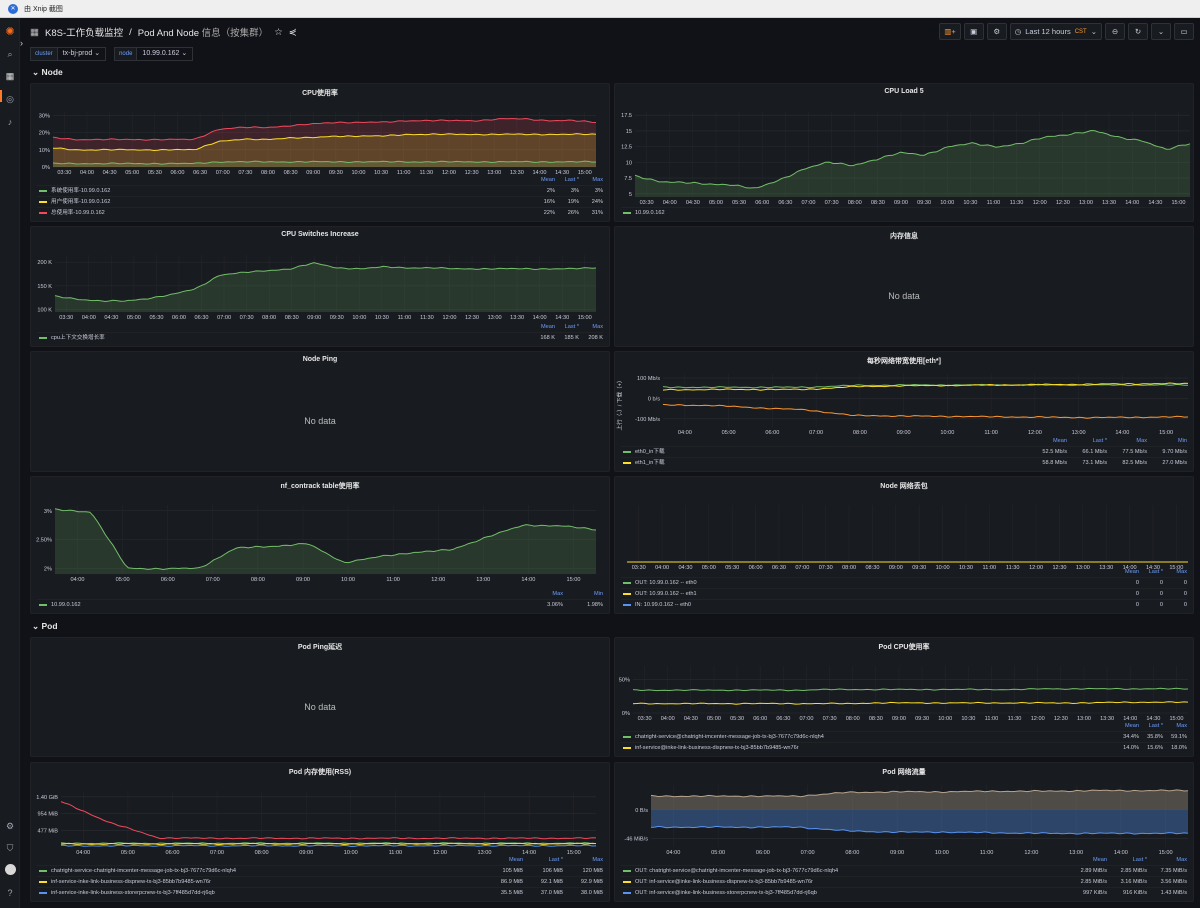 The width and height of the screenshot is (1200, 908). What do you see at coordinates (10, 826) in the screenshot?
I see `gear-icon: ⚙` at bounding box center [10, 826].